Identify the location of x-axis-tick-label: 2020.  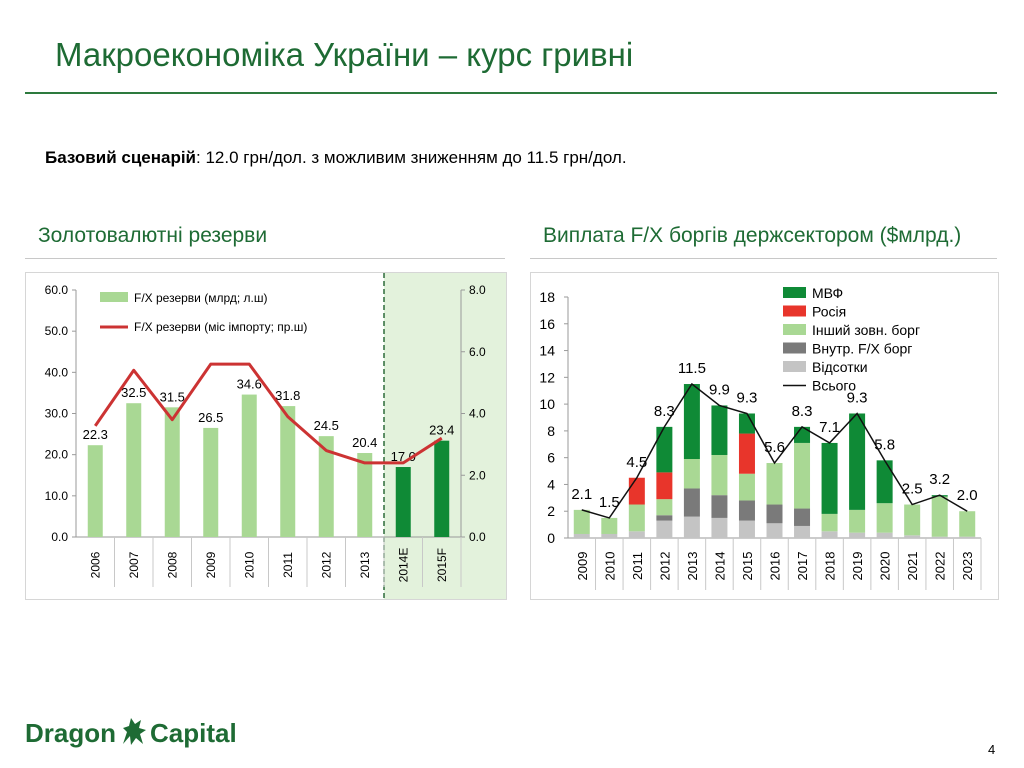
(885, 566).